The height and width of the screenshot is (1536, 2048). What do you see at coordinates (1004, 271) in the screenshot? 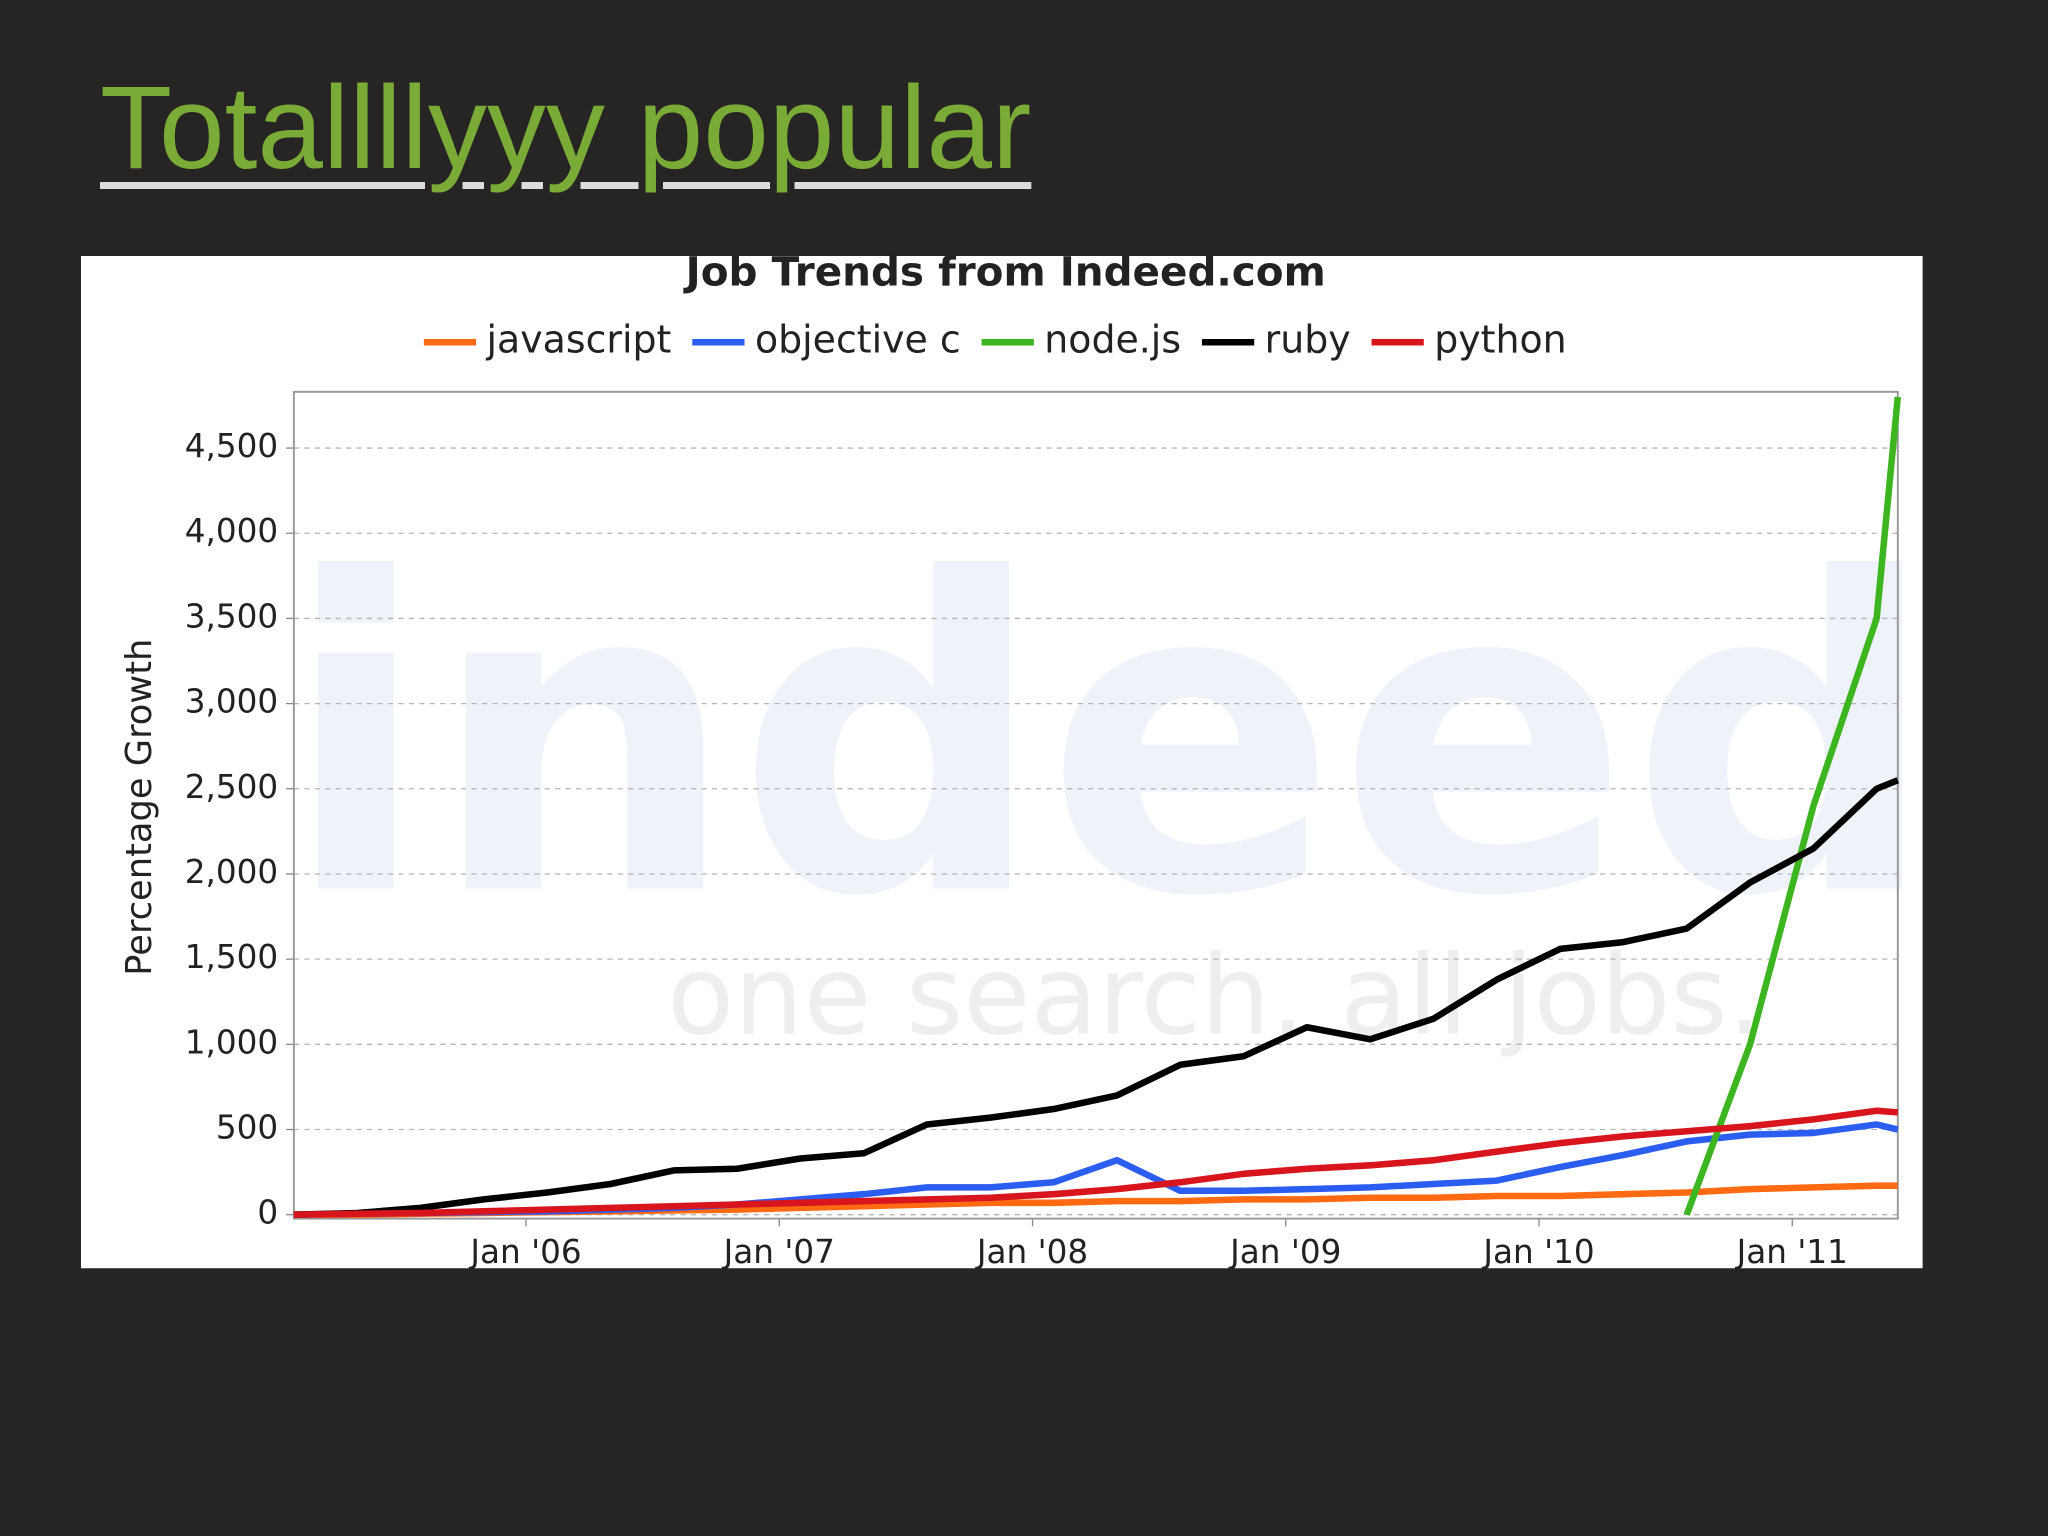
I see `chart-title: Job Trends from Indeed.com` at bounding box center [1004, 271].